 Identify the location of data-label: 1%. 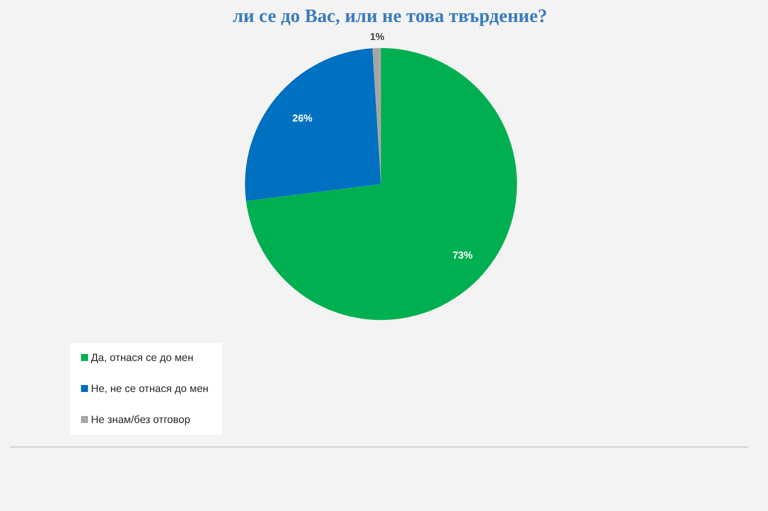
(377, 37).